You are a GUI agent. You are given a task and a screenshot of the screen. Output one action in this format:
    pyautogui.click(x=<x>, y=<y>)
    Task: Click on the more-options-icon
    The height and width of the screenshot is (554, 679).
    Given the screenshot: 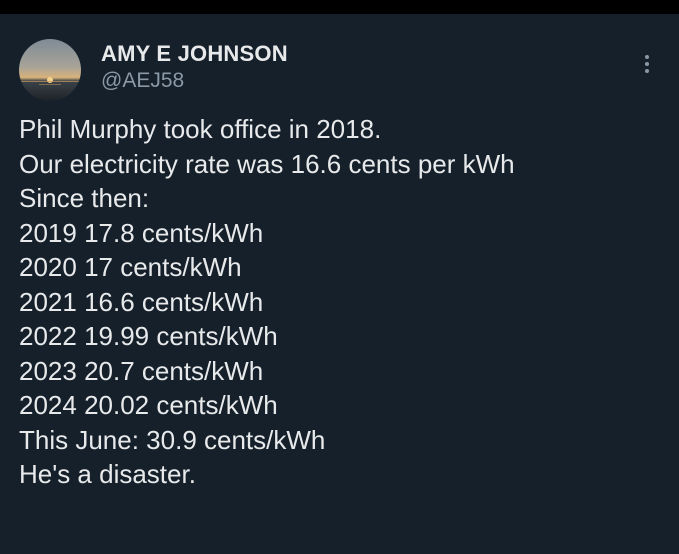 What is the action you would take?
    pyautogui.click(x=648, y=63)
    